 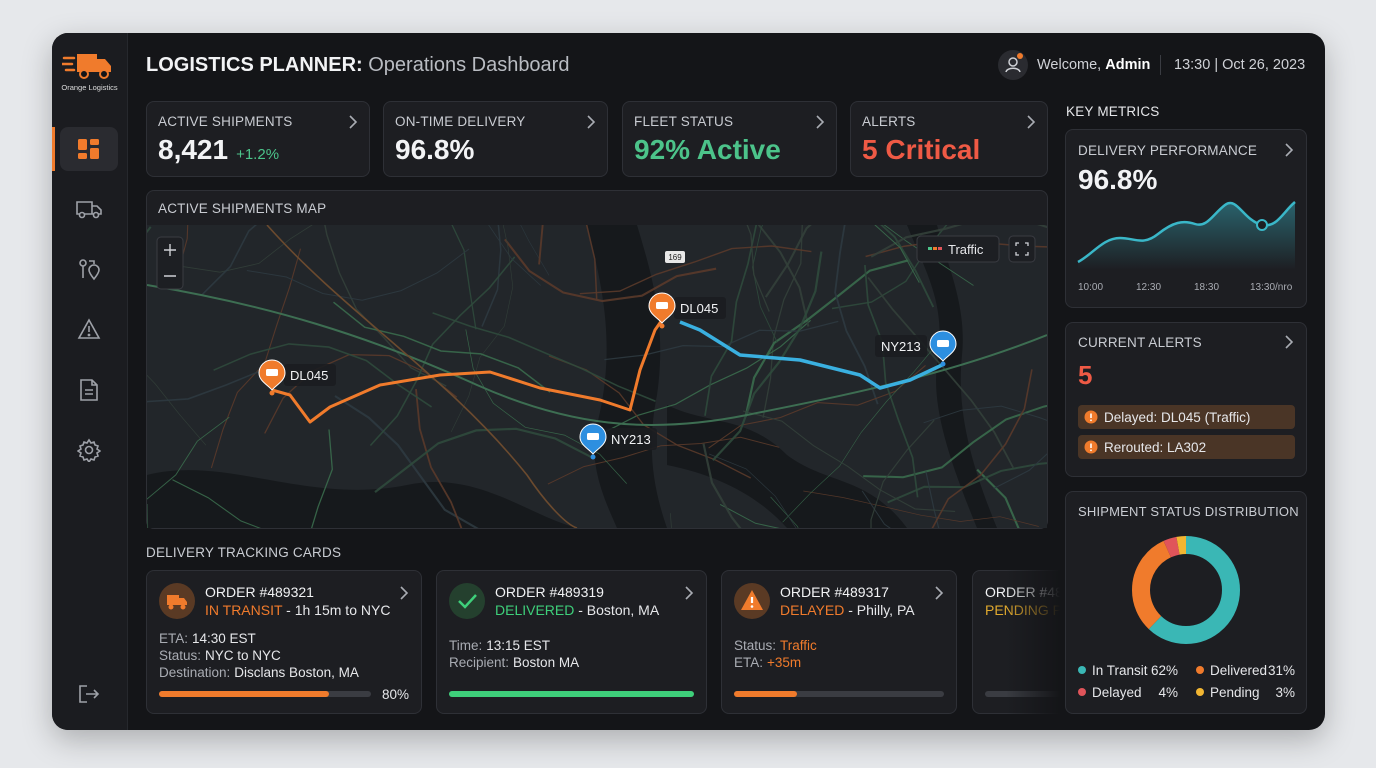 What do you see at coordinates (879, 610) in the screenshot?
I see `status-detail: - Philly, PA` at bounding box center [879, 610].